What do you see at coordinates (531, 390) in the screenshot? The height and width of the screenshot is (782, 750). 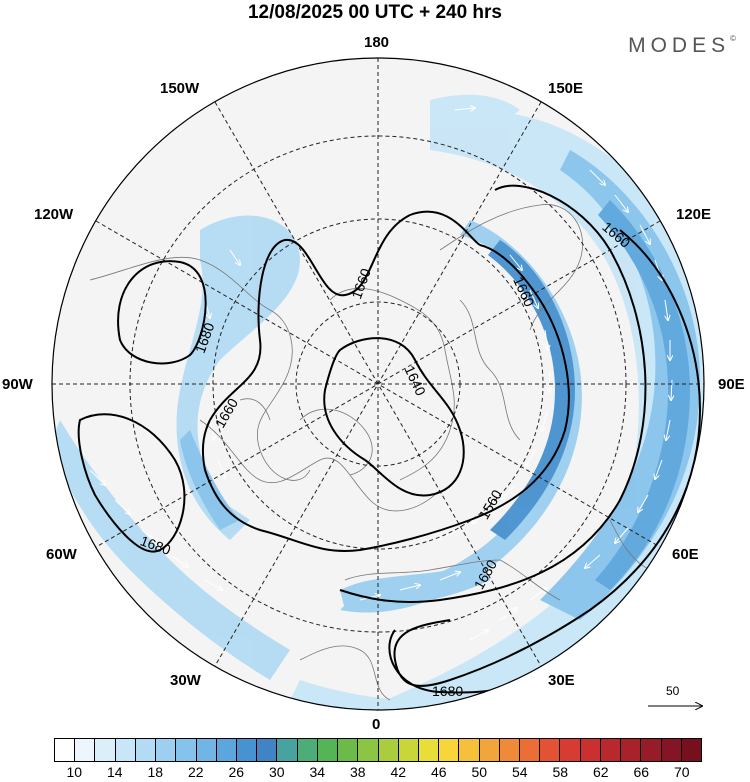 I see `jet-inner-asia-core` at bounding box center [531, 390].